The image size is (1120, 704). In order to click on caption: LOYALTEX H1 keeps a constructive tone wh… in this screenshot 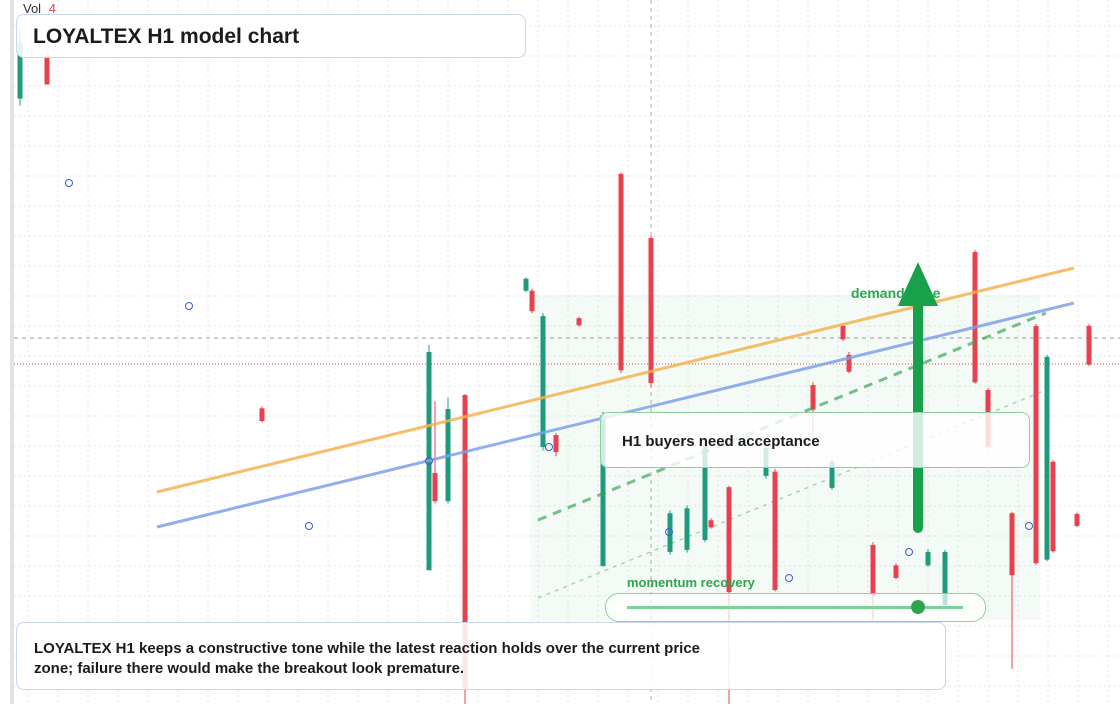, I will do `click(367, 658)`.